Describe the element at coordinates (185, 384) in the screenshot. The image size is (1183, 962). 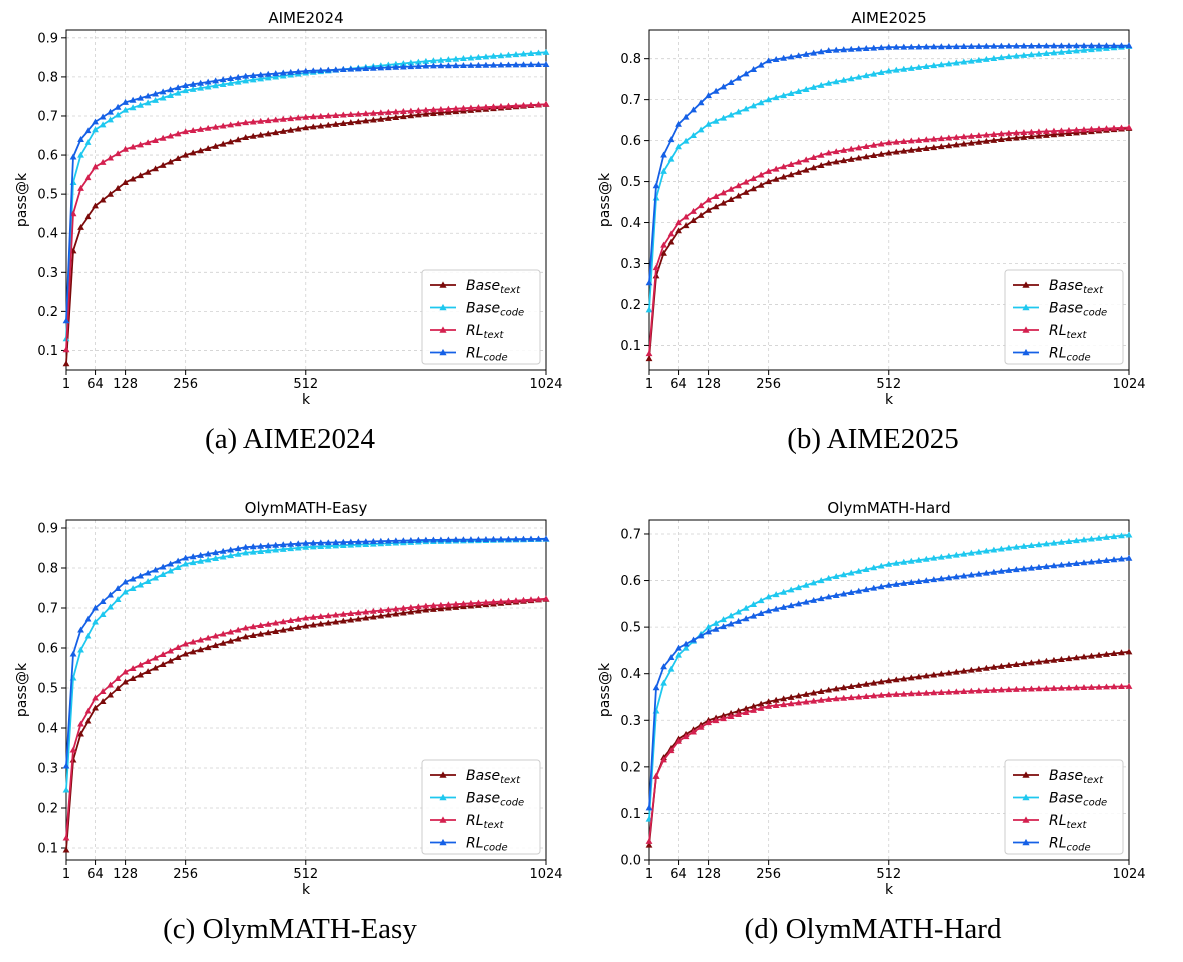
I see `x-tick-label: 256` at that location.